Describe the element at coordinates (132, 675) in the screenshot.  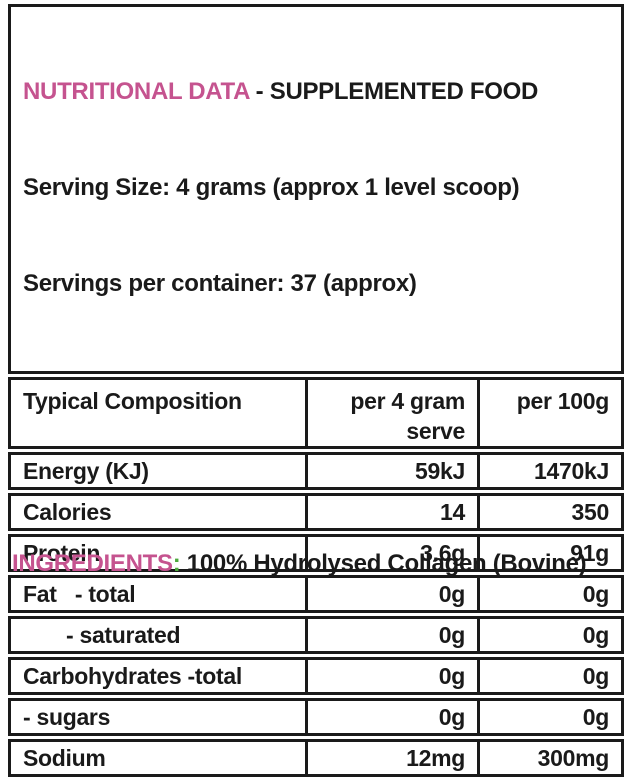
I see `row-label: Carbohydrates -total` at that location.